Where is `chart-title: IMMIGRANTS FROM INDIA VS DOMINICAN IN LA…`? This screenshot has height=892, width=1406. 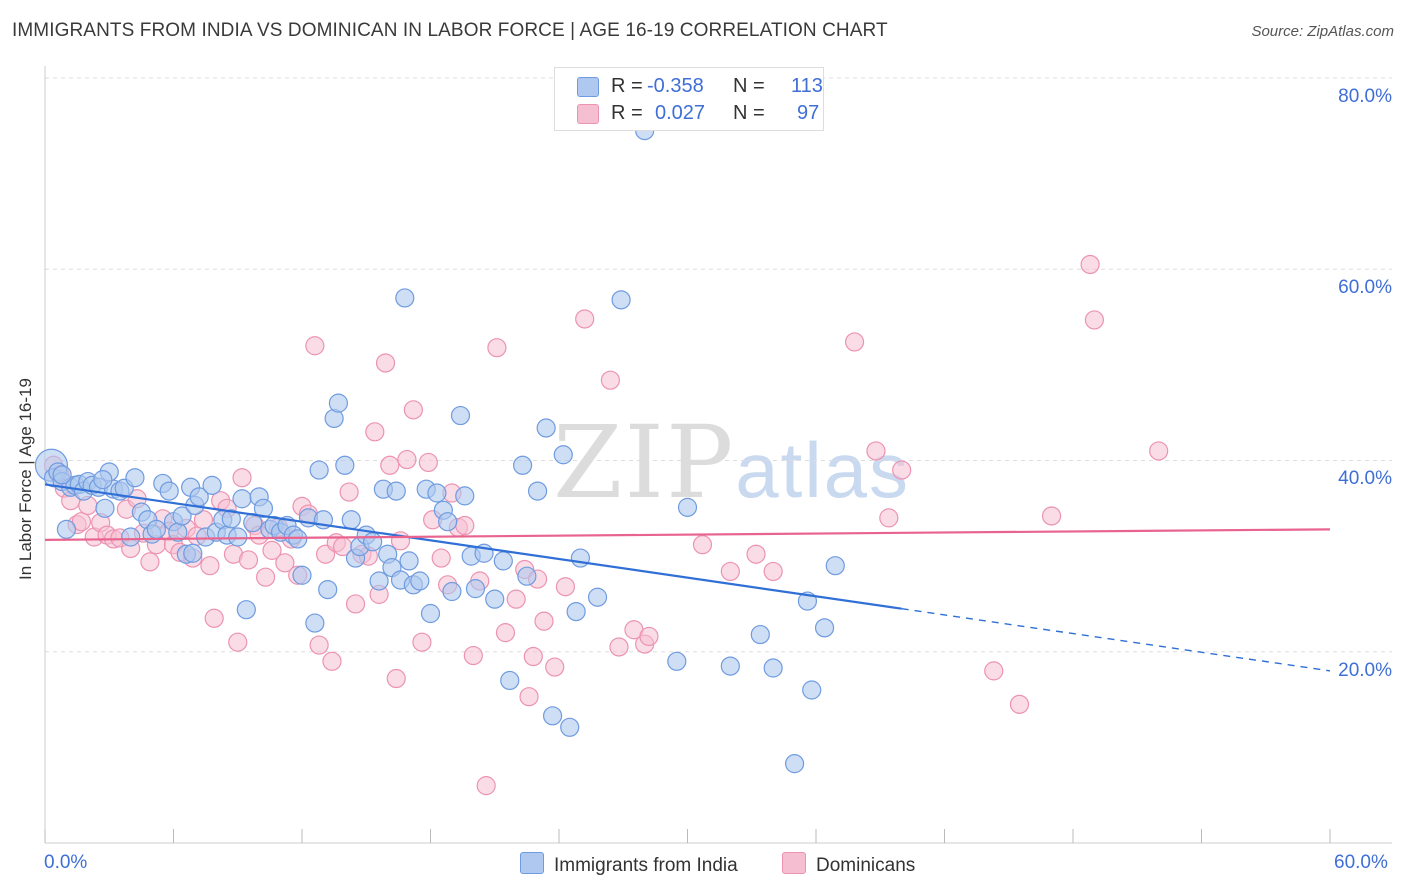
chart-title: IMMIGRANTS FROM INDIA VS DOMINICAN IN LA… is located at coordinates (450, 30).